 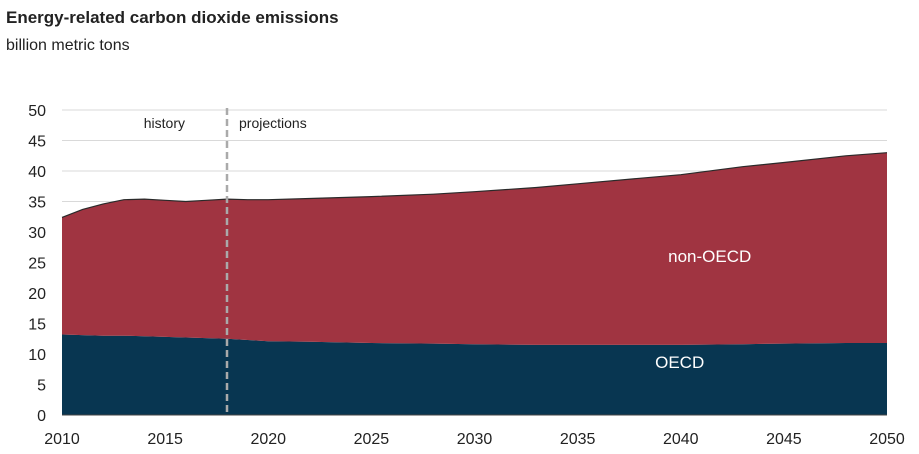 I want to click on x-tick-label: 2020, so click(x=268, y=439).